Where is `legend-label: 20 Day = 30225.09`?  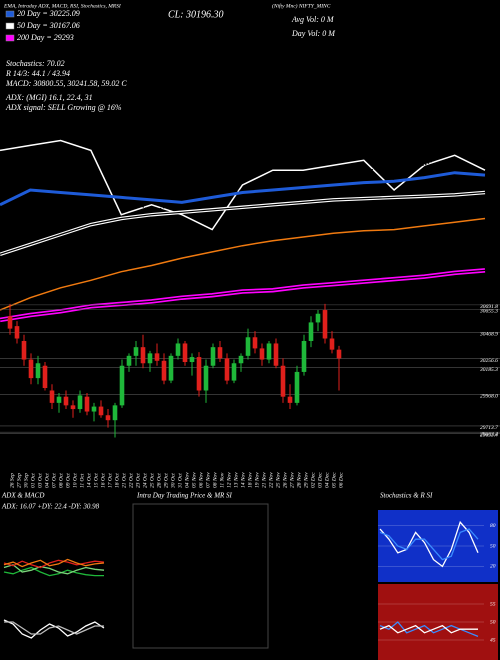 legend-label: 20 Day = 30225.09 is located at coordinates (48, 13).